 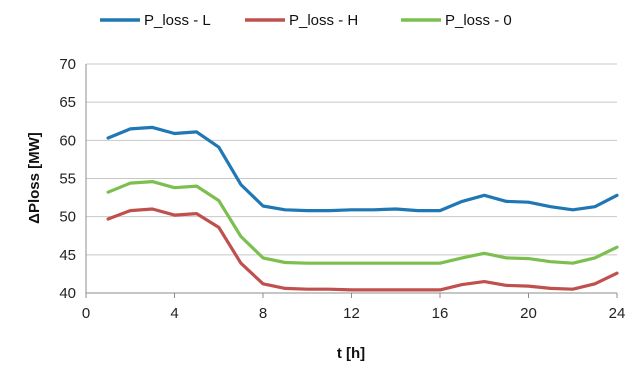 I want to click on x-tick-label: 4, so click(x=174, y=313).